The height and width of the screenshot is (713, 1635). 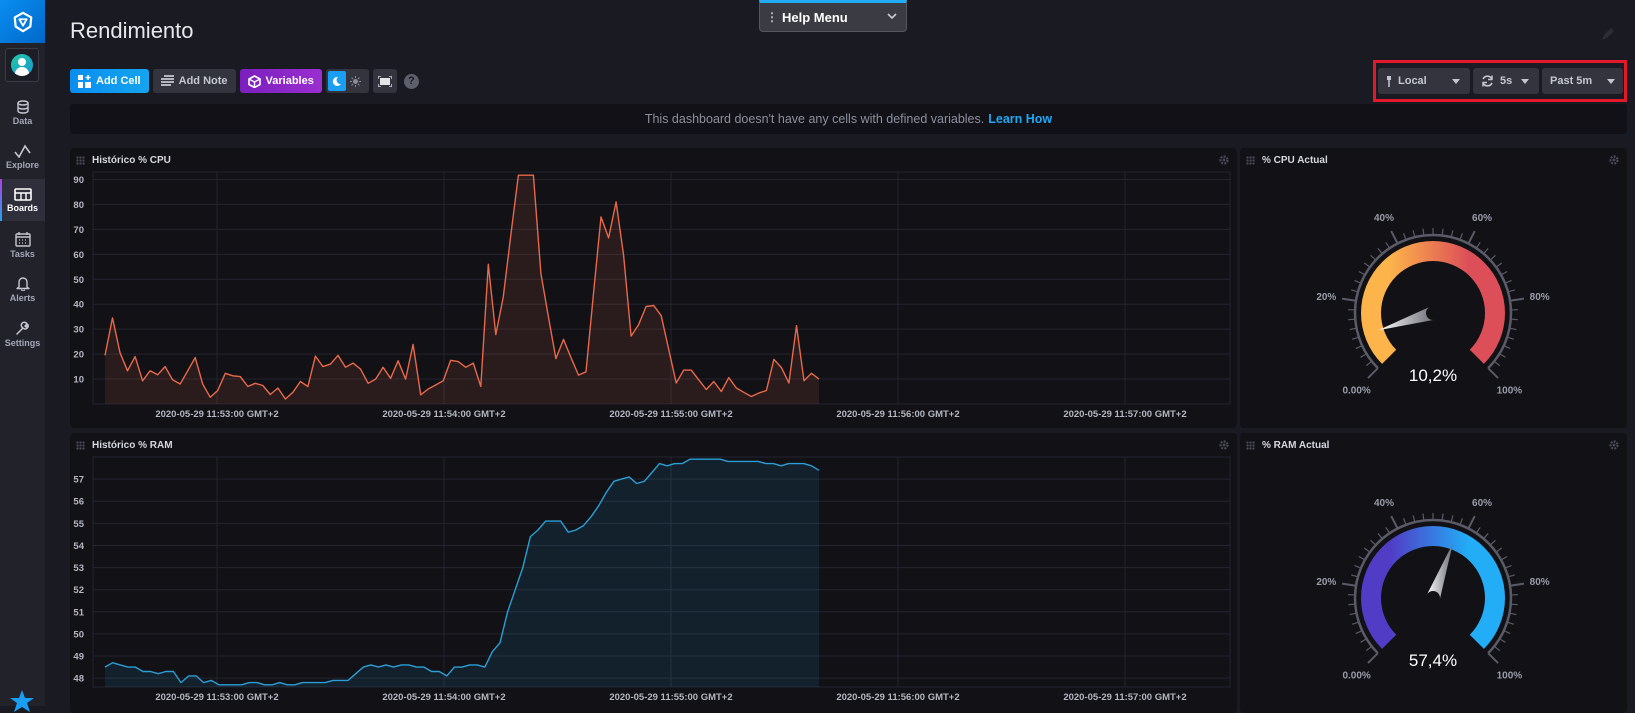 What do you see at coordinates (254, 81) in the screenshot?
I see `cube-icon` at bounding box center [254, 81].